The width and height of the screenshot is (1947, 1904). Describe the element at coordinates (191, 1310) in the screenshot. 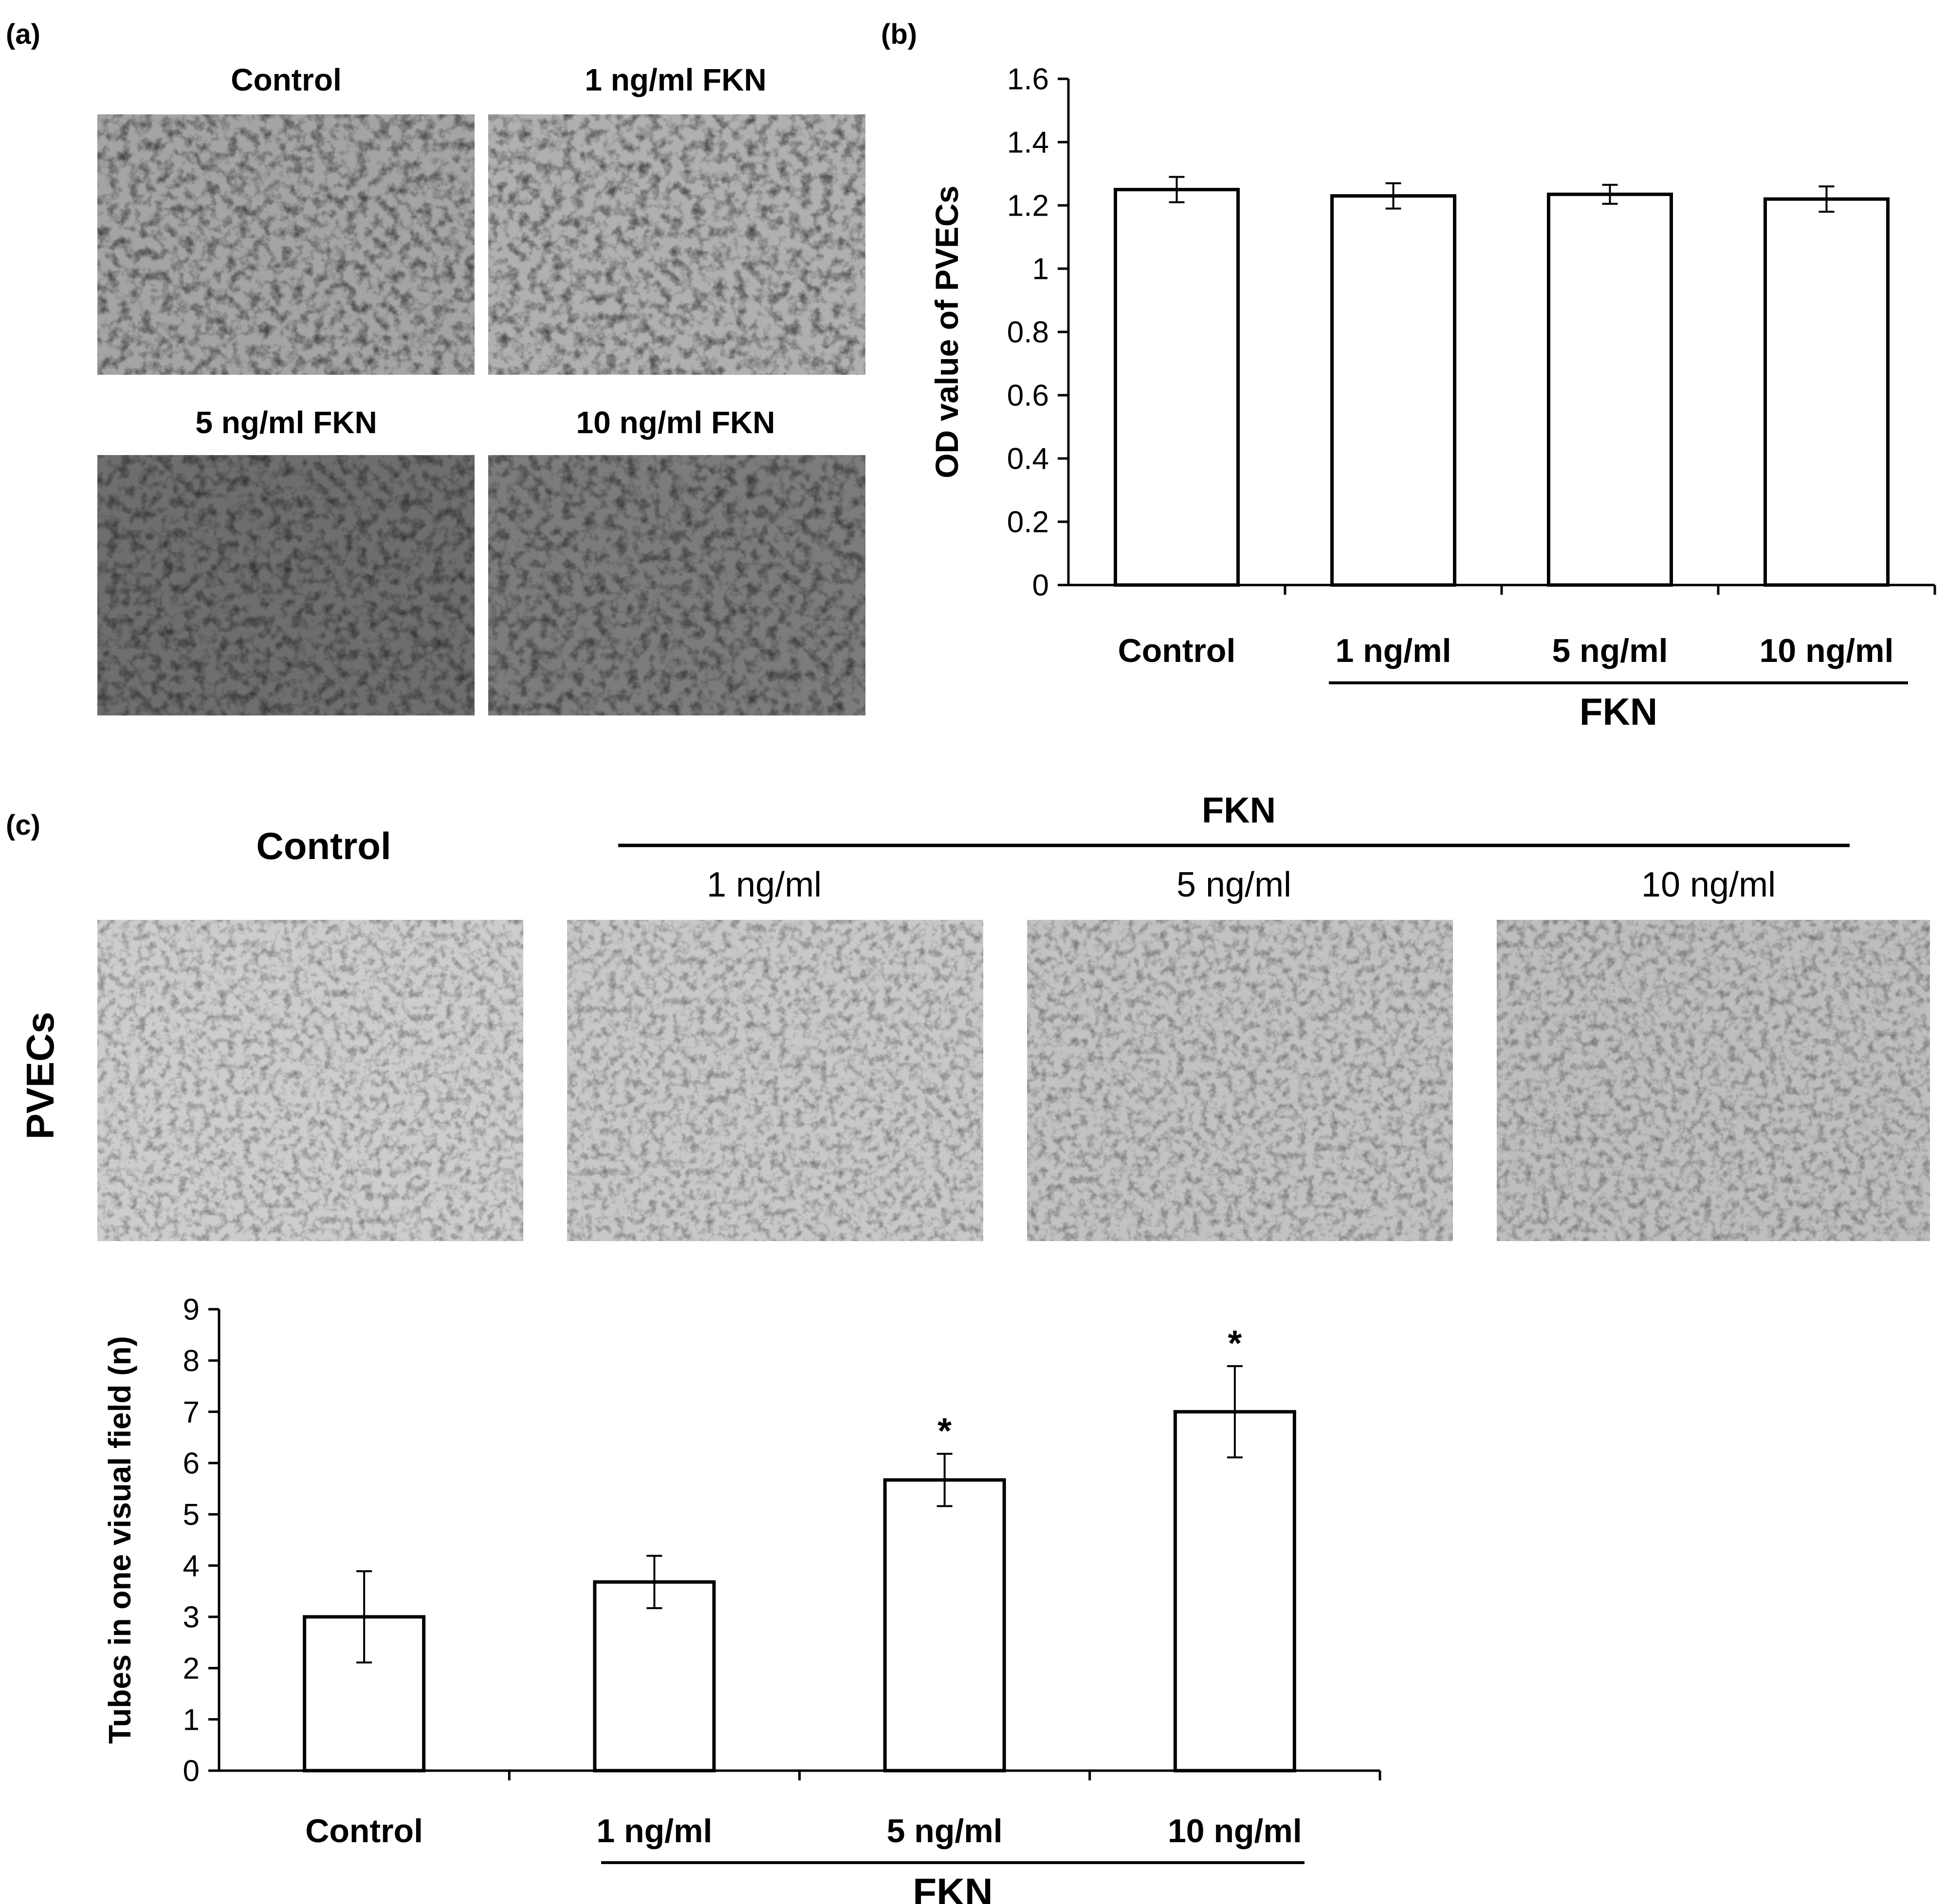

I see `y-tick-label: 9` at that location.